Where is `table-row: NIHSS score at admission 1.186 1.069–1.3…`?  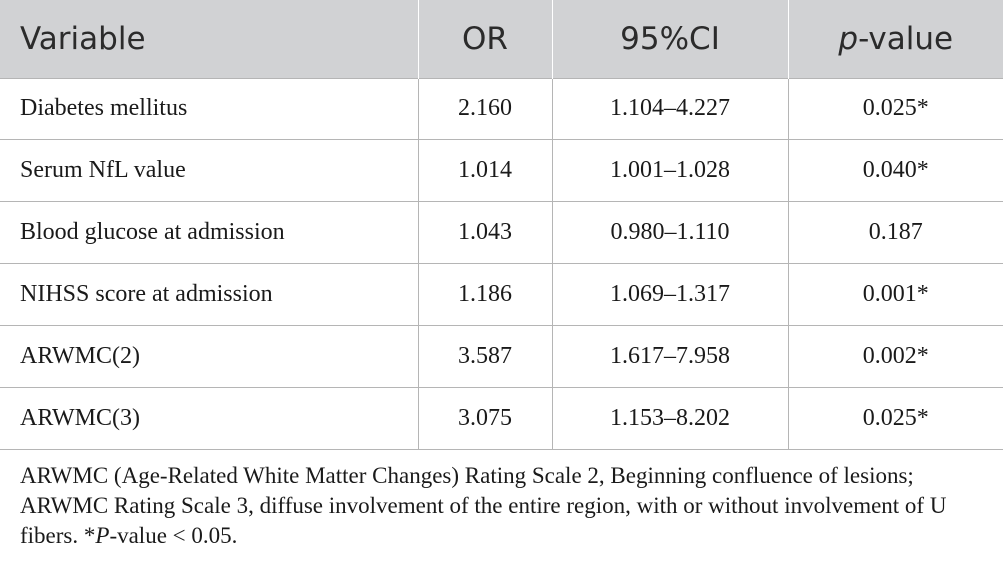 table-row: NIHSS score at admission 1.186 1.069–1.3… is located at coordinates (501, 293).